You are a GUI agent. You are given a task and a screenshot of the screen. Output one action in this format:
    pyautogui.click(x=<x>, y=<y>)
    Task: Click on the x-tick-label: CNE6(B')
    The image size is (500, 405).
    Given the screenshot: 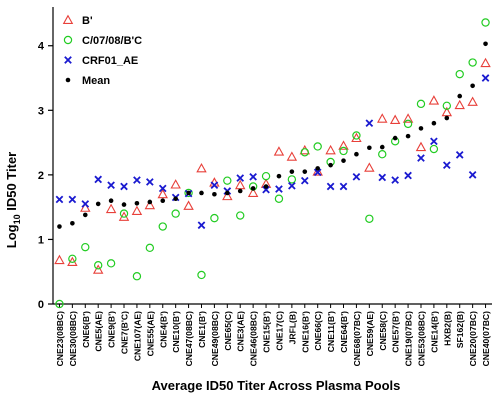 What is the action you would take?
    pyautogui.click(x=86, y=329)
    